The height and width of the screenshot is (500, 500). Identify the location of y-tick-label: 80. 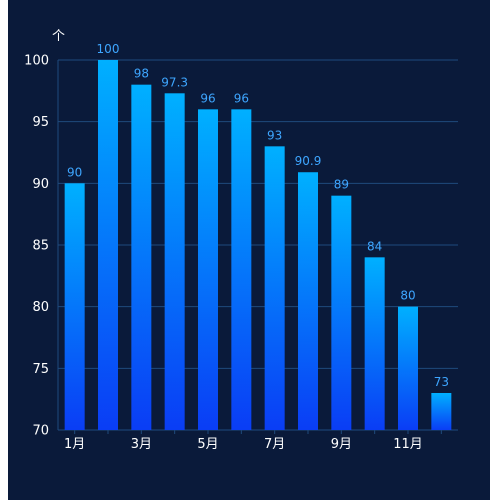
(40, 307).